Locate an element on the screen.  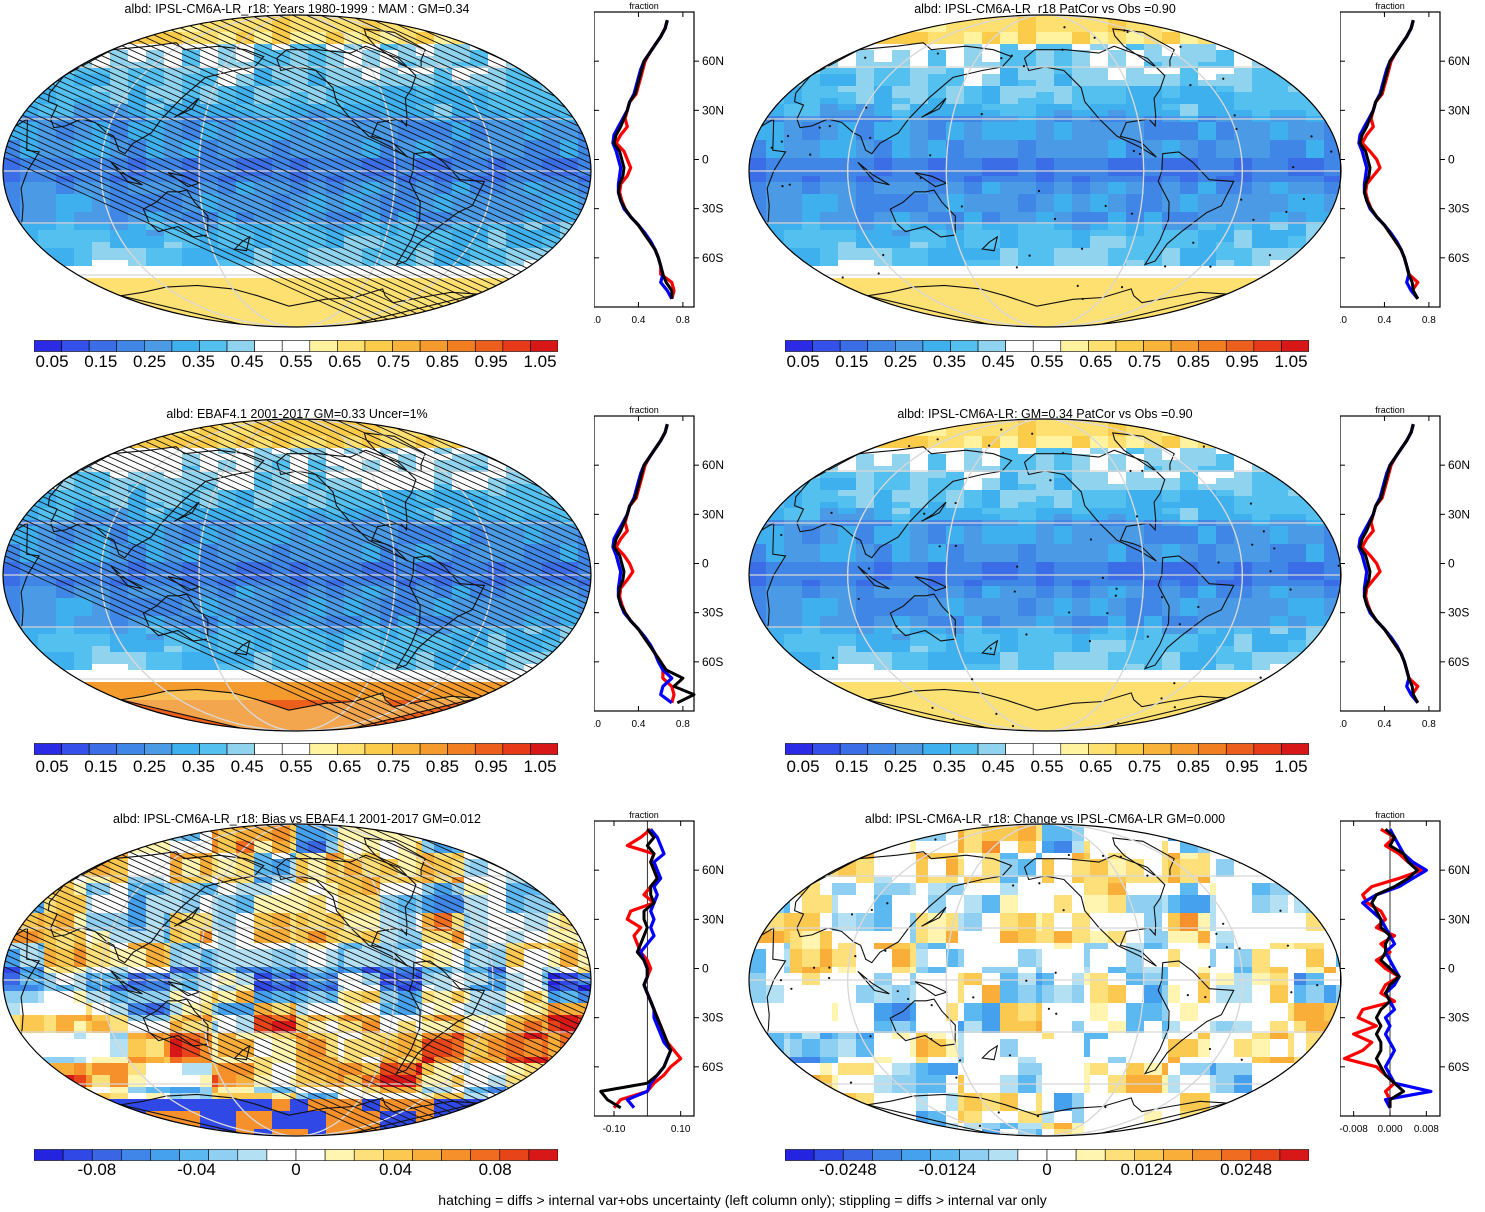
colorbar-tick-label: 0.0248 is located at coordinates (1246, 1170).